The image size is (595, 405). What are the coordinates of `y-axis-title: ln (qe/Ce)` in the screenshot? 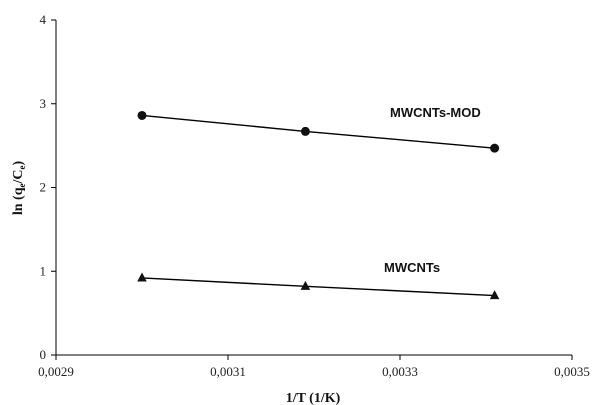 It's located at (19, 188).